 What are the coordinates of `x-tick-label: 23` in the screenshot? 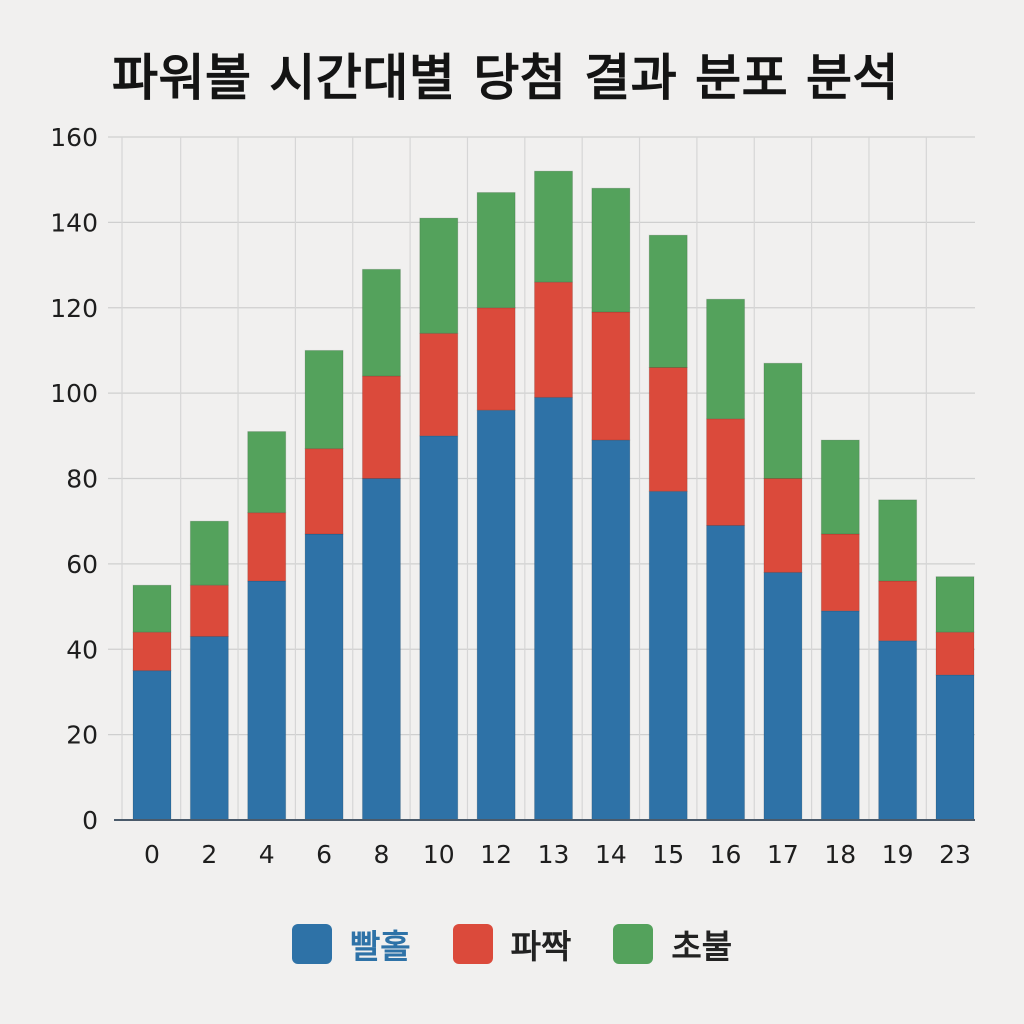 It's located at (955, 854).